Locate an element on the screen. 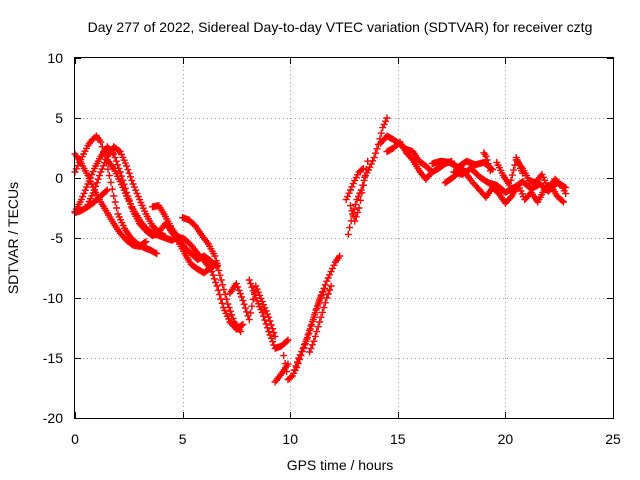  y-axis-title: SDTVAR / TECUs is located at coordinates (13, 238).